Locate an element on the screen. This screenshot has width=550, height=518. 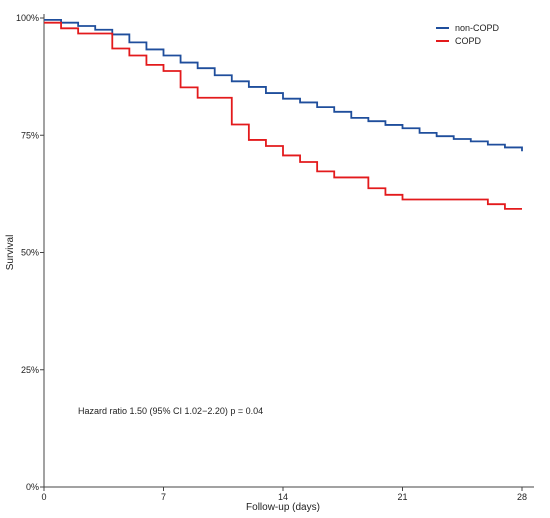
x-tick-label: 0 is located at coordinates (43, 497).